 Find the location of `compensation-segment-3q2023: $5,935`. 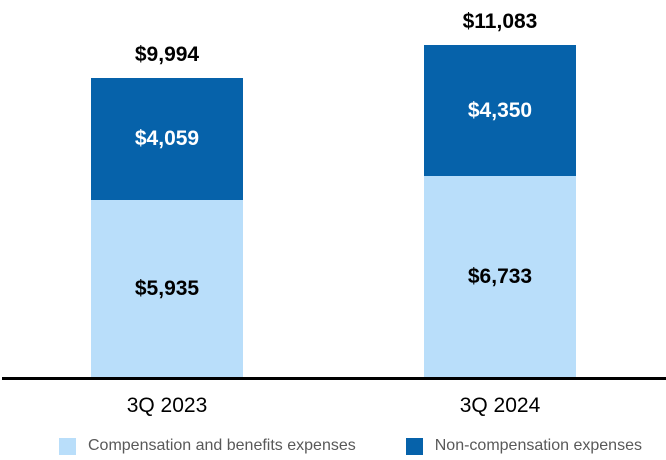

compensation-segment-3q2023: $5,935 is located at coordinates (167, 289).